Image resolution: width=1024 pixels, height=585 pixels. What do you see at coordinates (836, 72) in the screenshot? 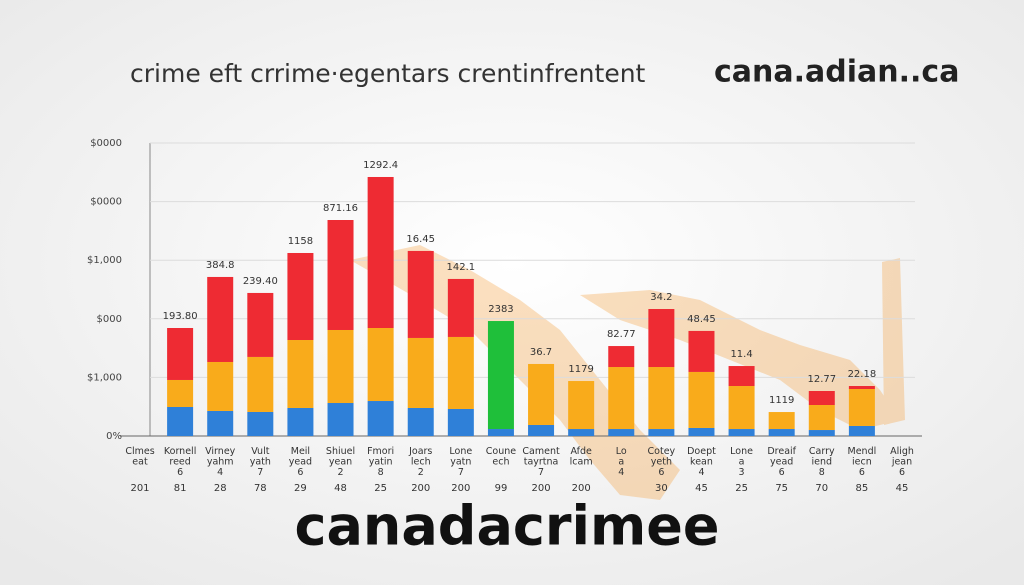
I see `brand: cana.adian..ca` at bounding box center [836, 72].